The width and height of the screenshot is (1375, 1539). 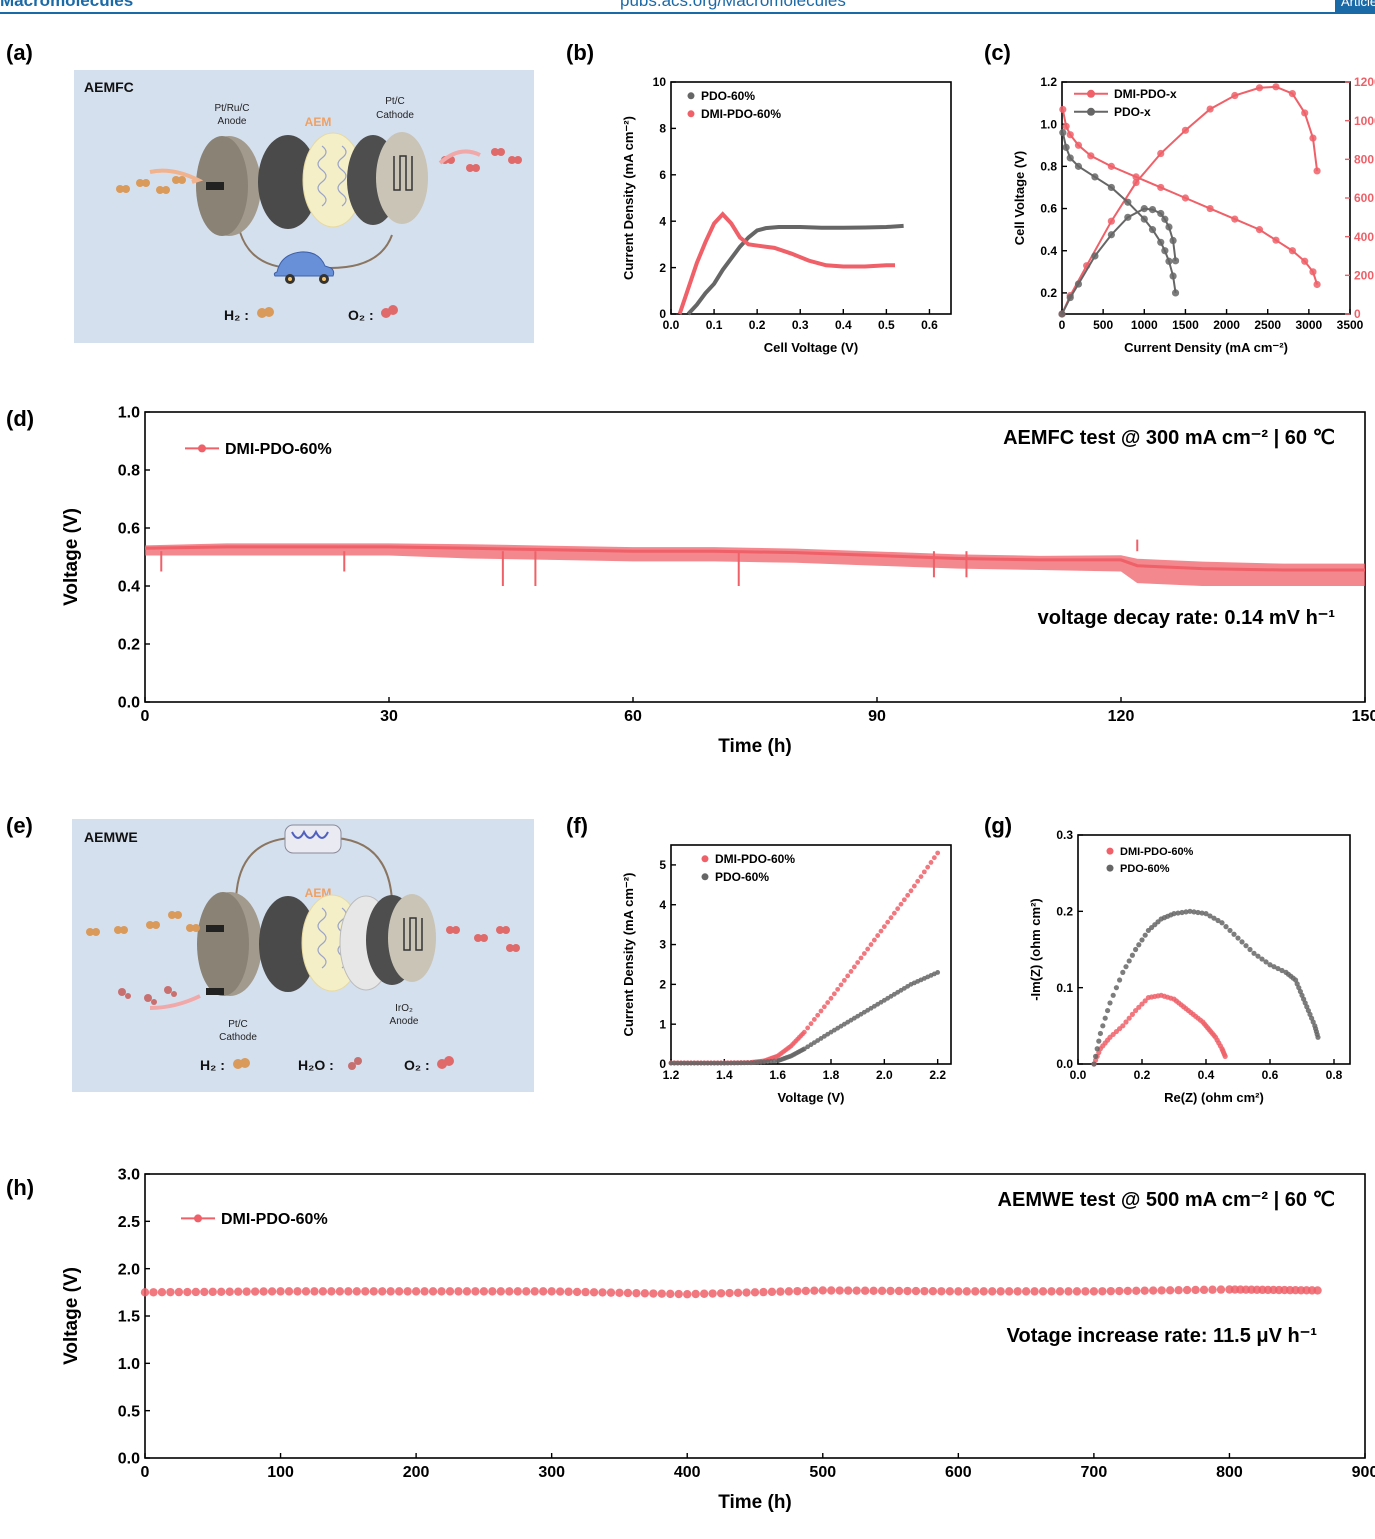 I want to click on y-tick-label: 2, so click(x=662, y=985).